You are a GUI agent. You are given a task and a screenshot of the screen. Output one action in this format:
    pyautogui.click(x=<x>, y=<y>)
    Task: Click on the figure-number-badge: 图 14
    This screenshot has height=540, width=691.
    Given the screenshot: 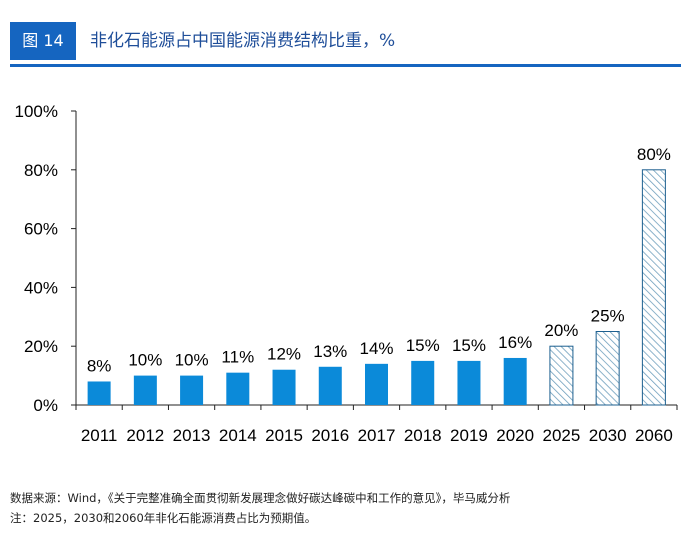 What is the action you would take?
    pyautogui.click(x=43, y=41)
    